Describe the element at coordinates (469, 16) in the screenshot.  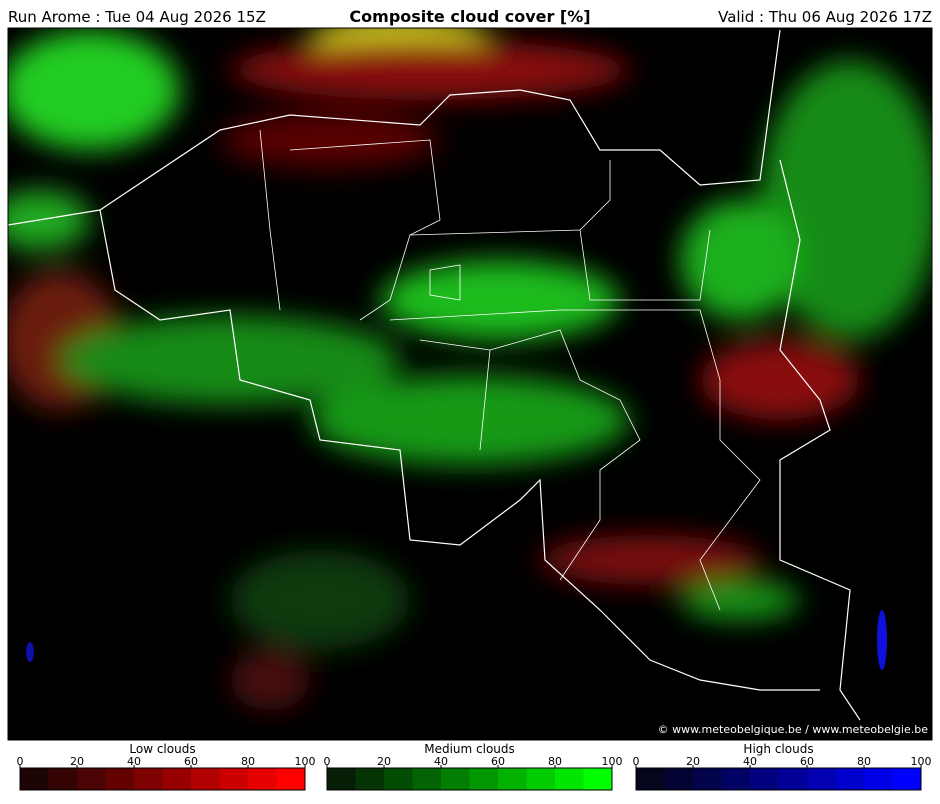
I see `map-title: Composite cloud cover [%]` at that location.